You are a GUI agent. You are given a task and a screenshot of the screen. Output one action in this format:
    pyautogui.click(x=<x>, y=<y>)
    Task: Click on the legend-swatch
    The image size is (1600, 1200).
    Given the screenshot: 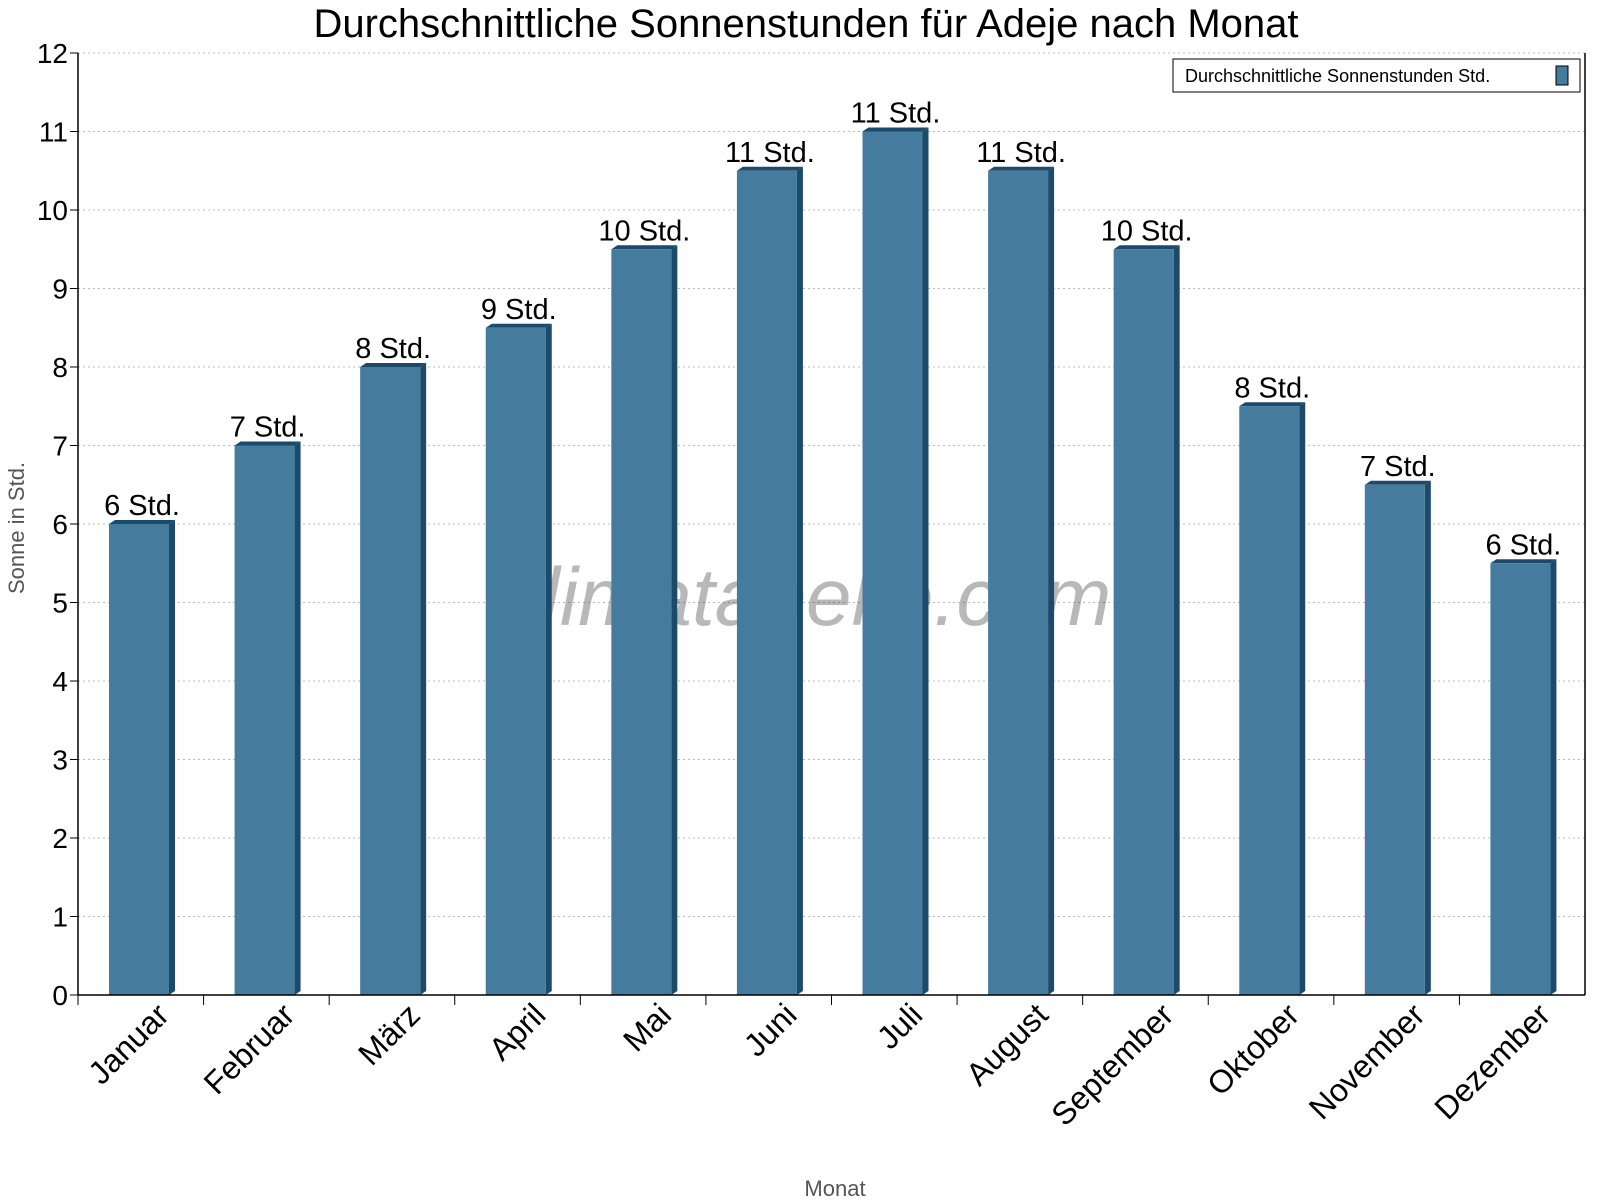 What is the action you would take?
    pyautogui.click(x=1562, y=75)
    